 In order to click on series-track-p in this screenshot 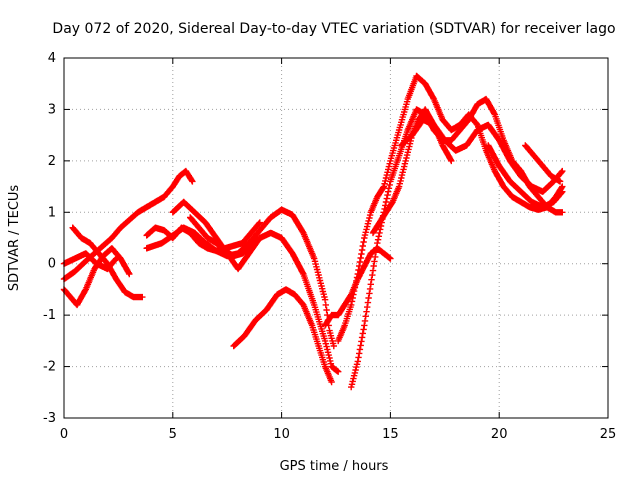, I will do `click(543, 163)`.